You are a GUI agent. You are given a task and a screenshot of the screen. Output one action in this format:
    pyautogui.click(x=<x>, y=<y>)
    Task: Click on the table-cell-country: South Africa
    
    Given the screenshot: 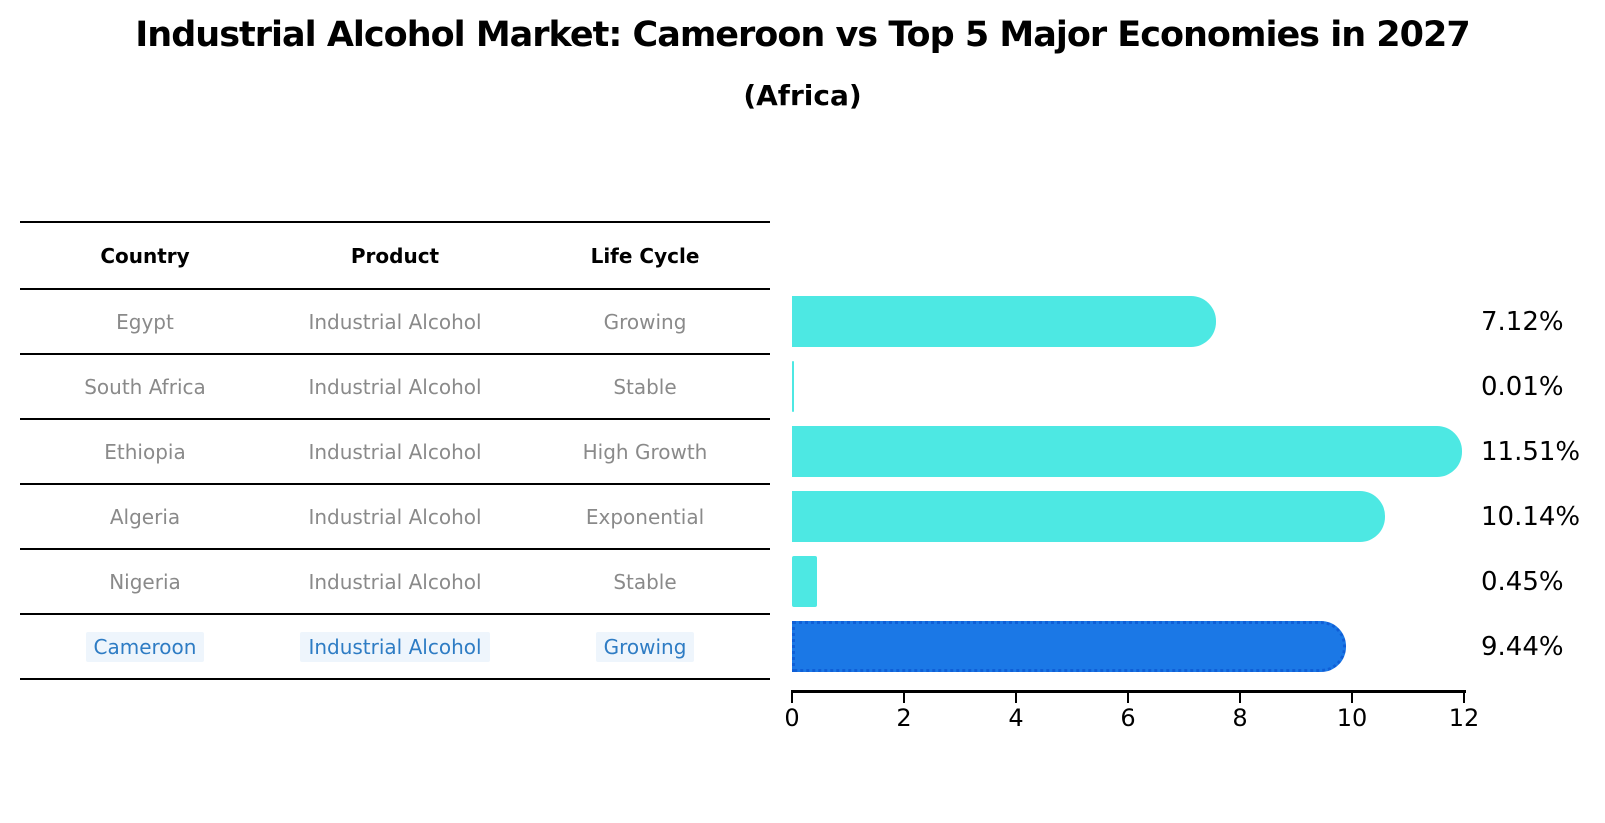 What is the action you would take?
    pyautogui.click(x=145, y=387)
    